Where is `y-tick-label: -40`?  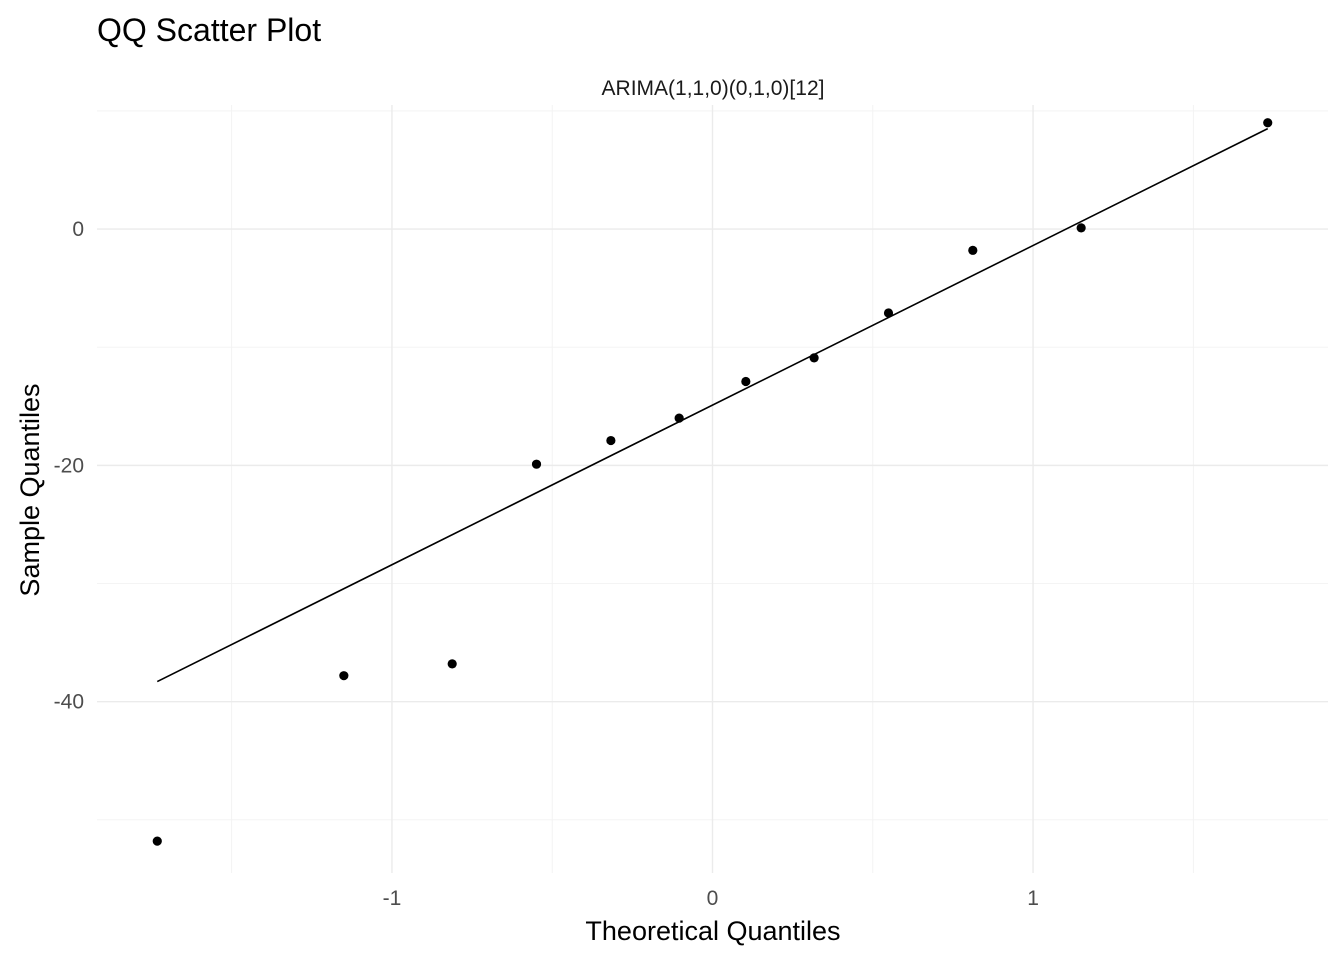
y-tick-label: -40 is located at coordinates (69, 702).